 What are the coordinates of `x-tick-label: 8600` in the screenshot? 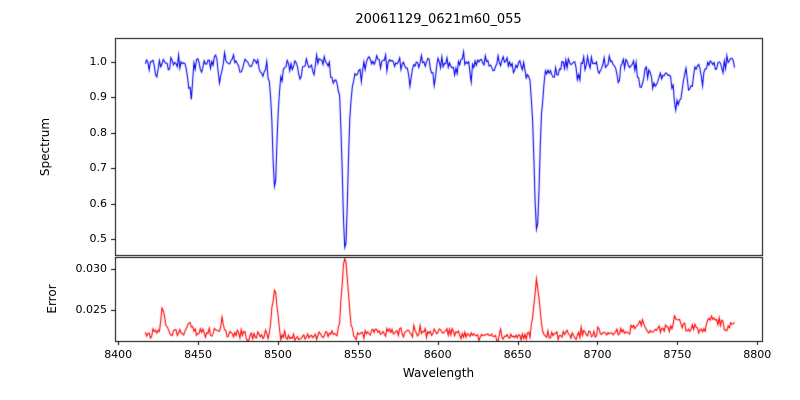 It's located at (437, 354).